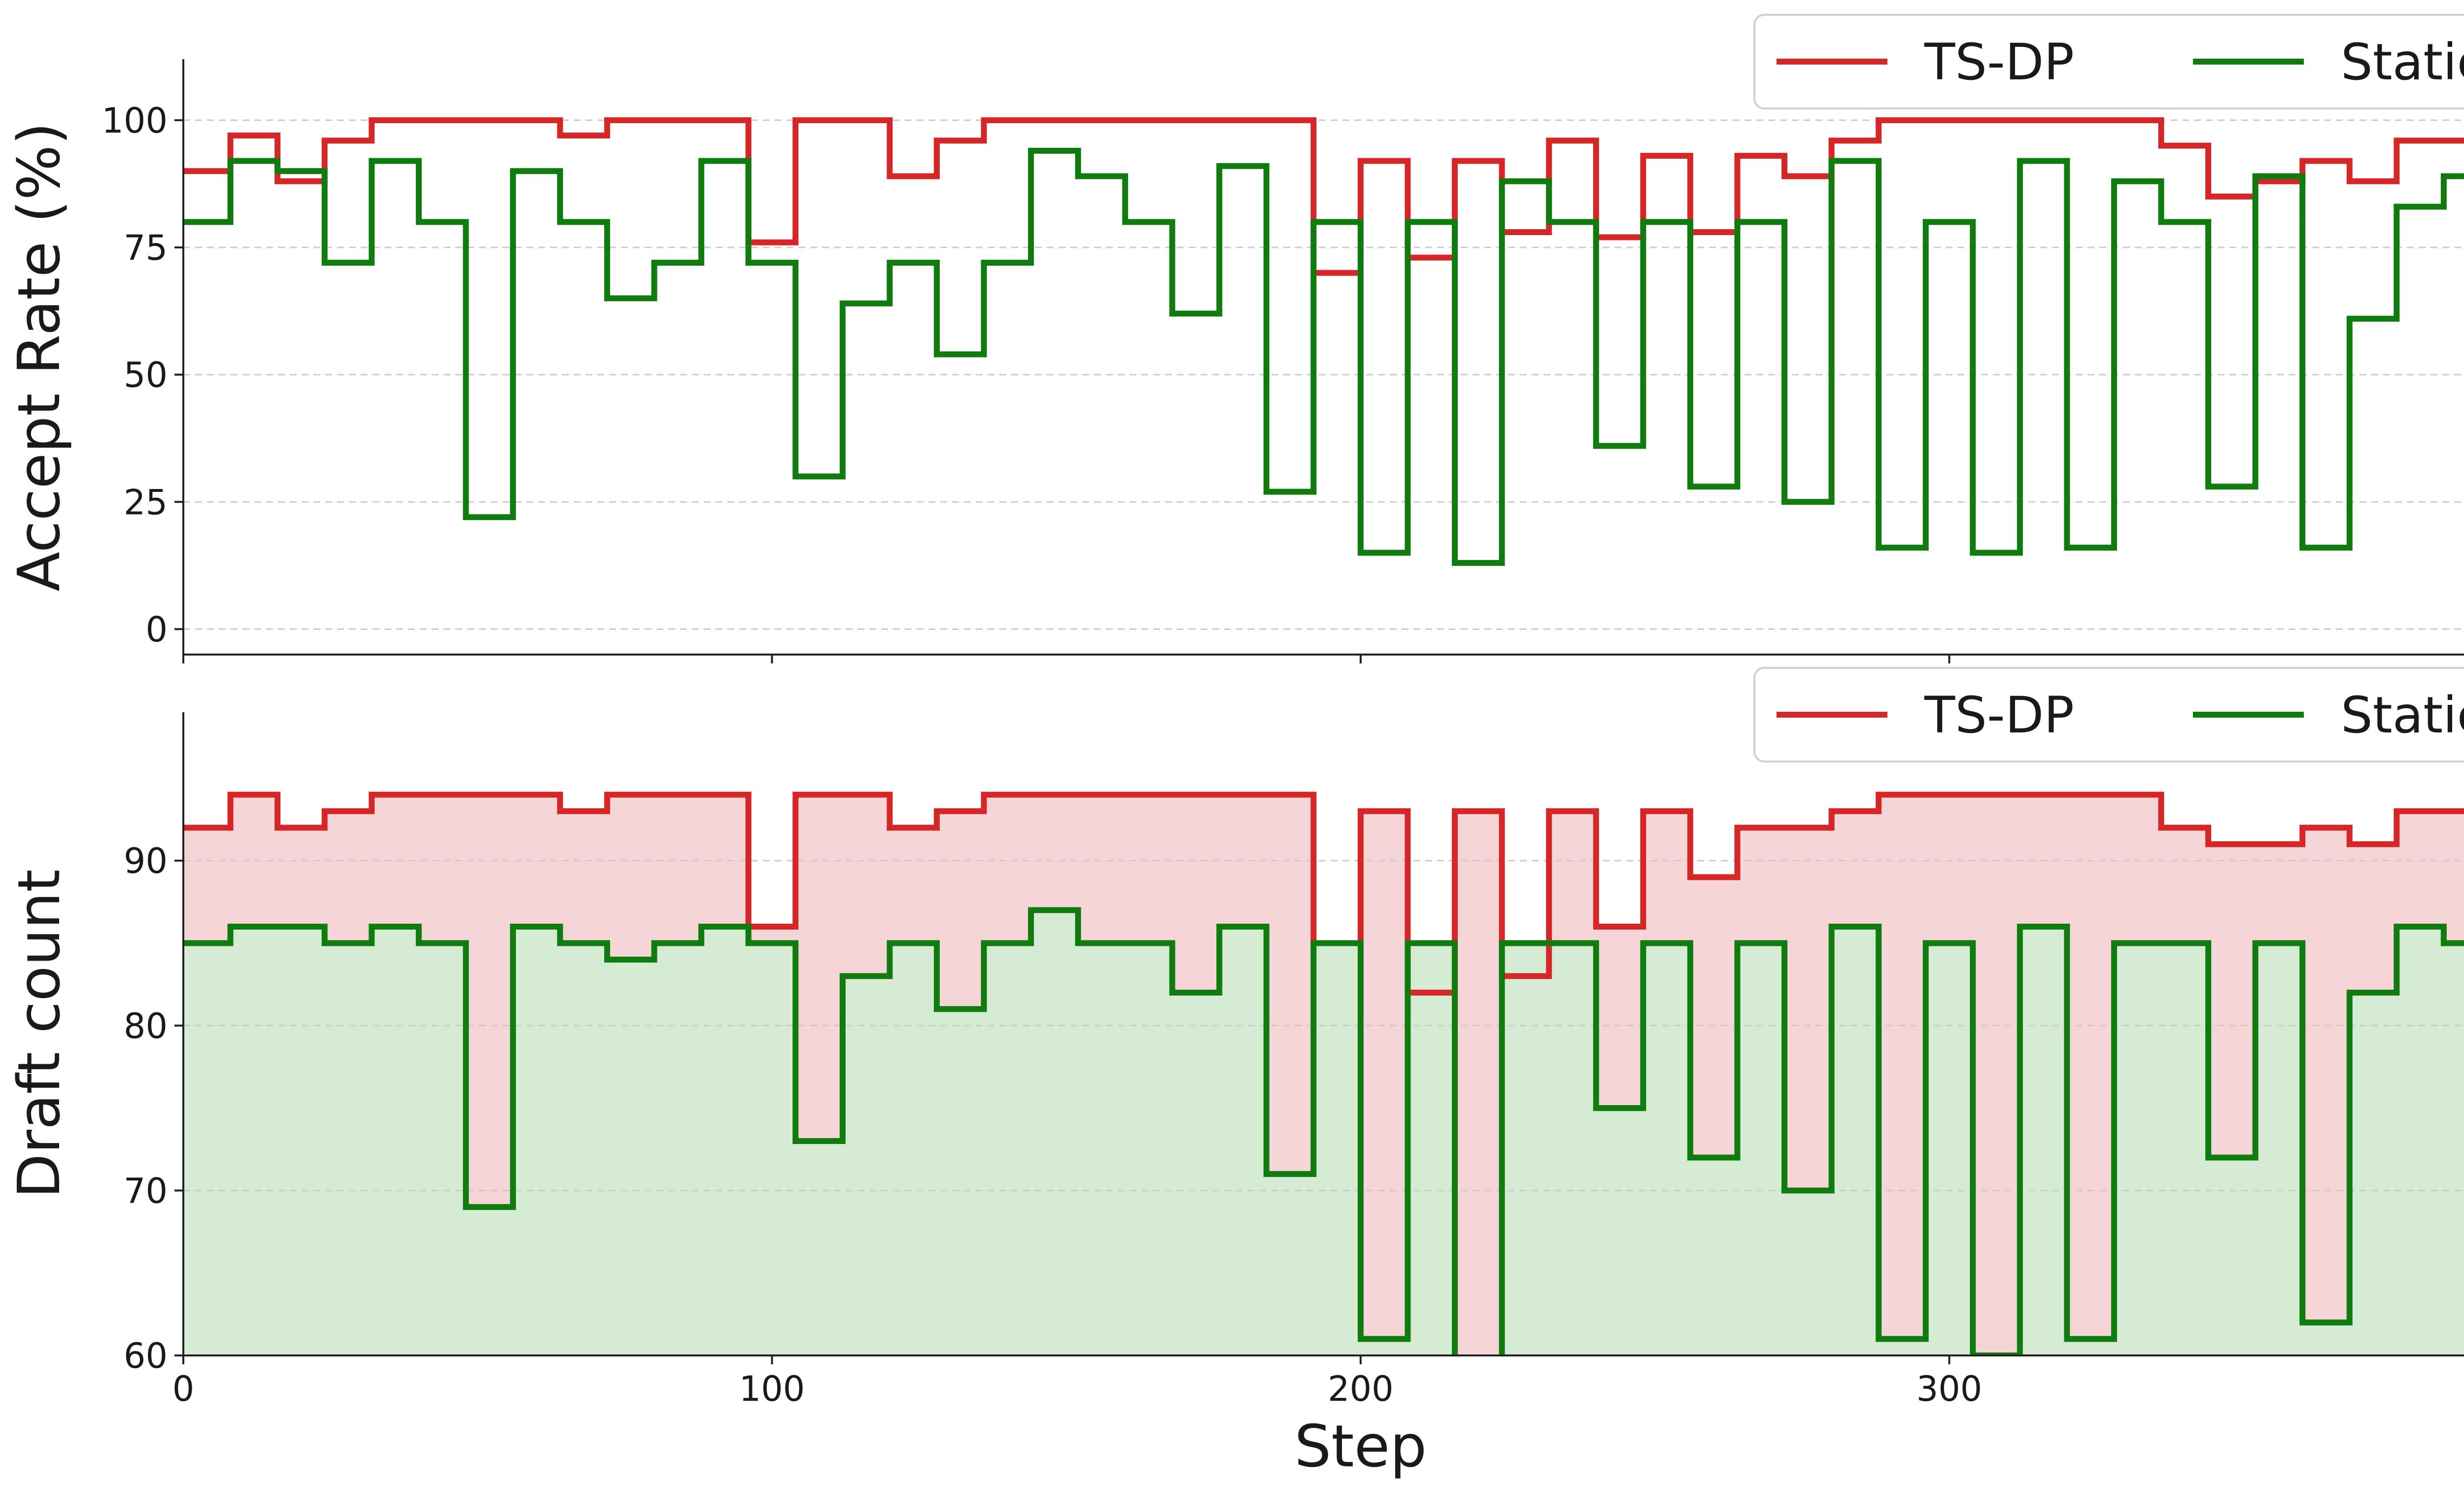 The image size is (2464, 1491). Describe the element at coordinates (146, 1356) in the screenshot. I see `bottom-y-tick-label: 60` at that location.